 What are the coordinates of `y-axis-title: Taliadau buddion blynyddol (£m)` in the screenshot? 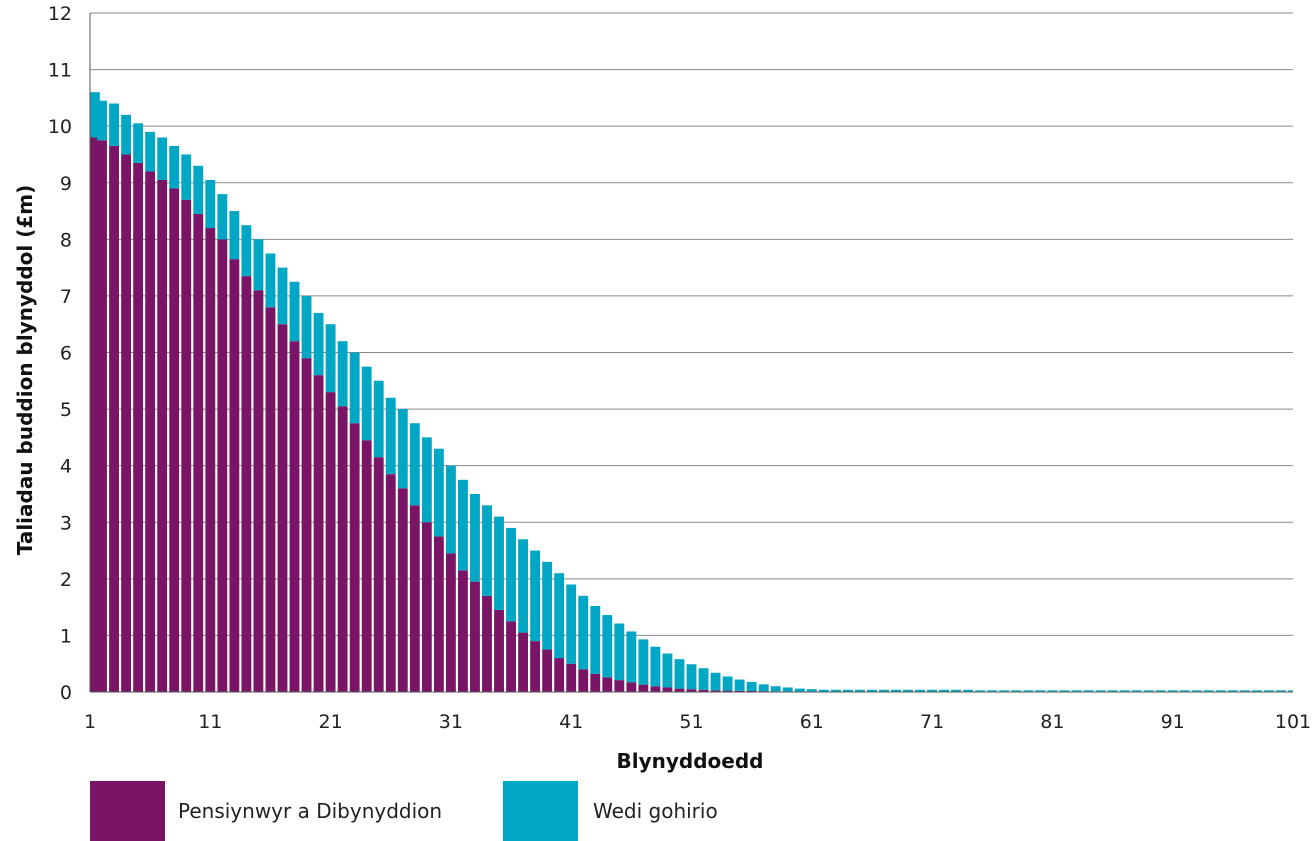 It's located at (25, 370).